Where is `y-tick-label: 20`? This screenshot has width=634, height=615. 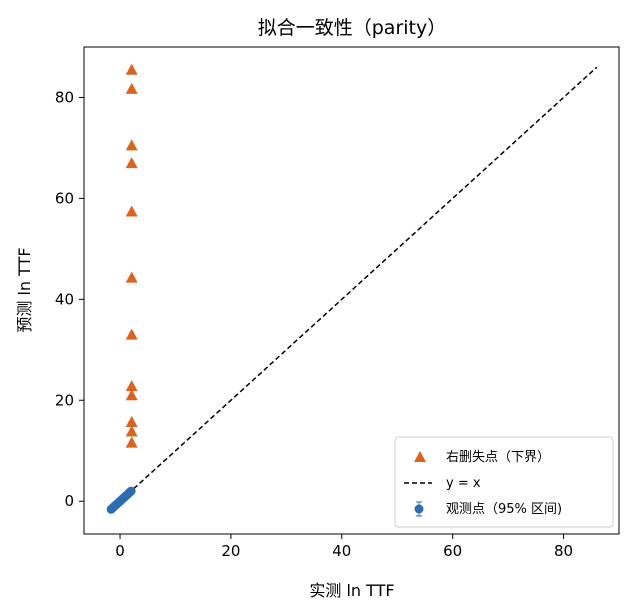 y-tick-label: 20 is located at coordinates (64, 400).